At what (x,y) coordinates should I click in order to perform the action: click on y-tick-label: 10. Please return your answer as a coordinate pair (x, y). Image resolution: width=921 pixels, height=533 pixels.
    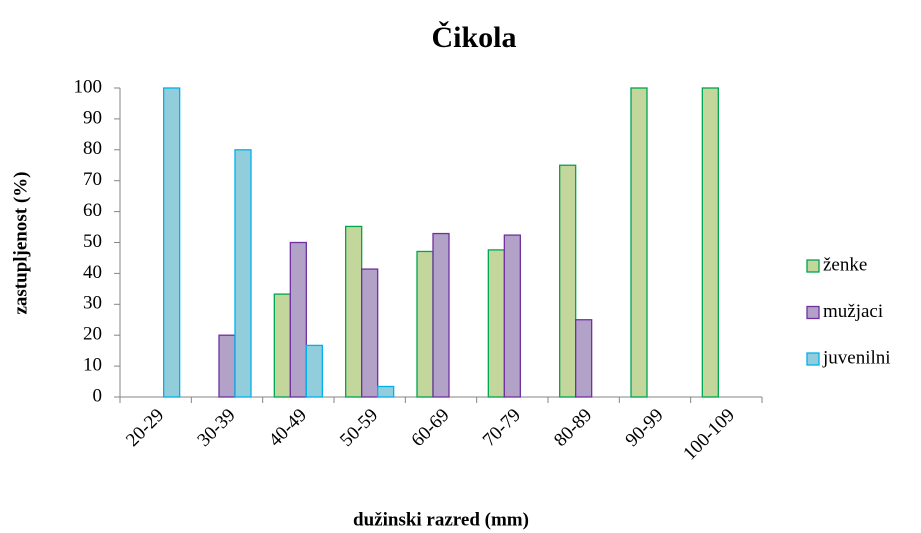
    Looking at the image, I should click on (92, 364).